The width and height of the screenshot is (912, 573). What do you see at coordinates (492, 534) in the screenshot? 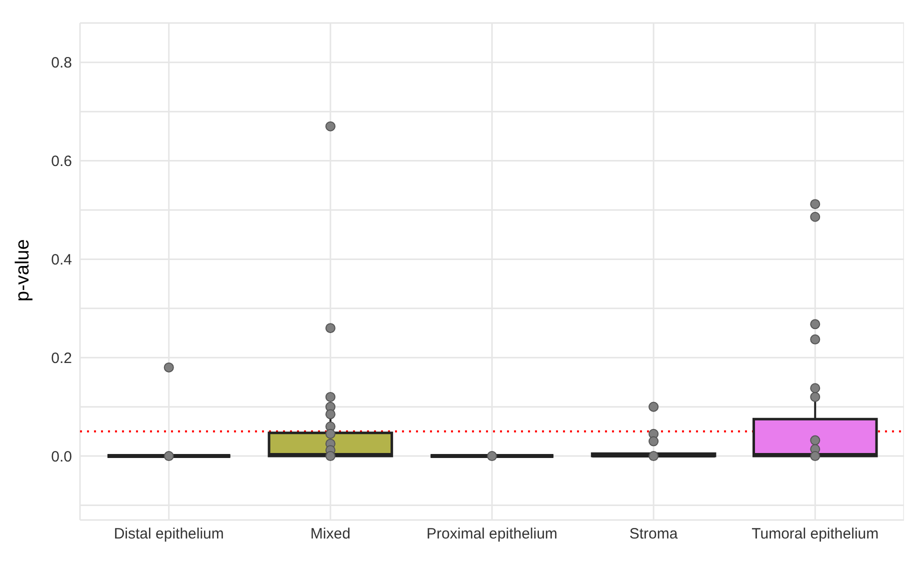
I see `x-tick-label: Proximal epithelium` at bounding box center [492, 534].